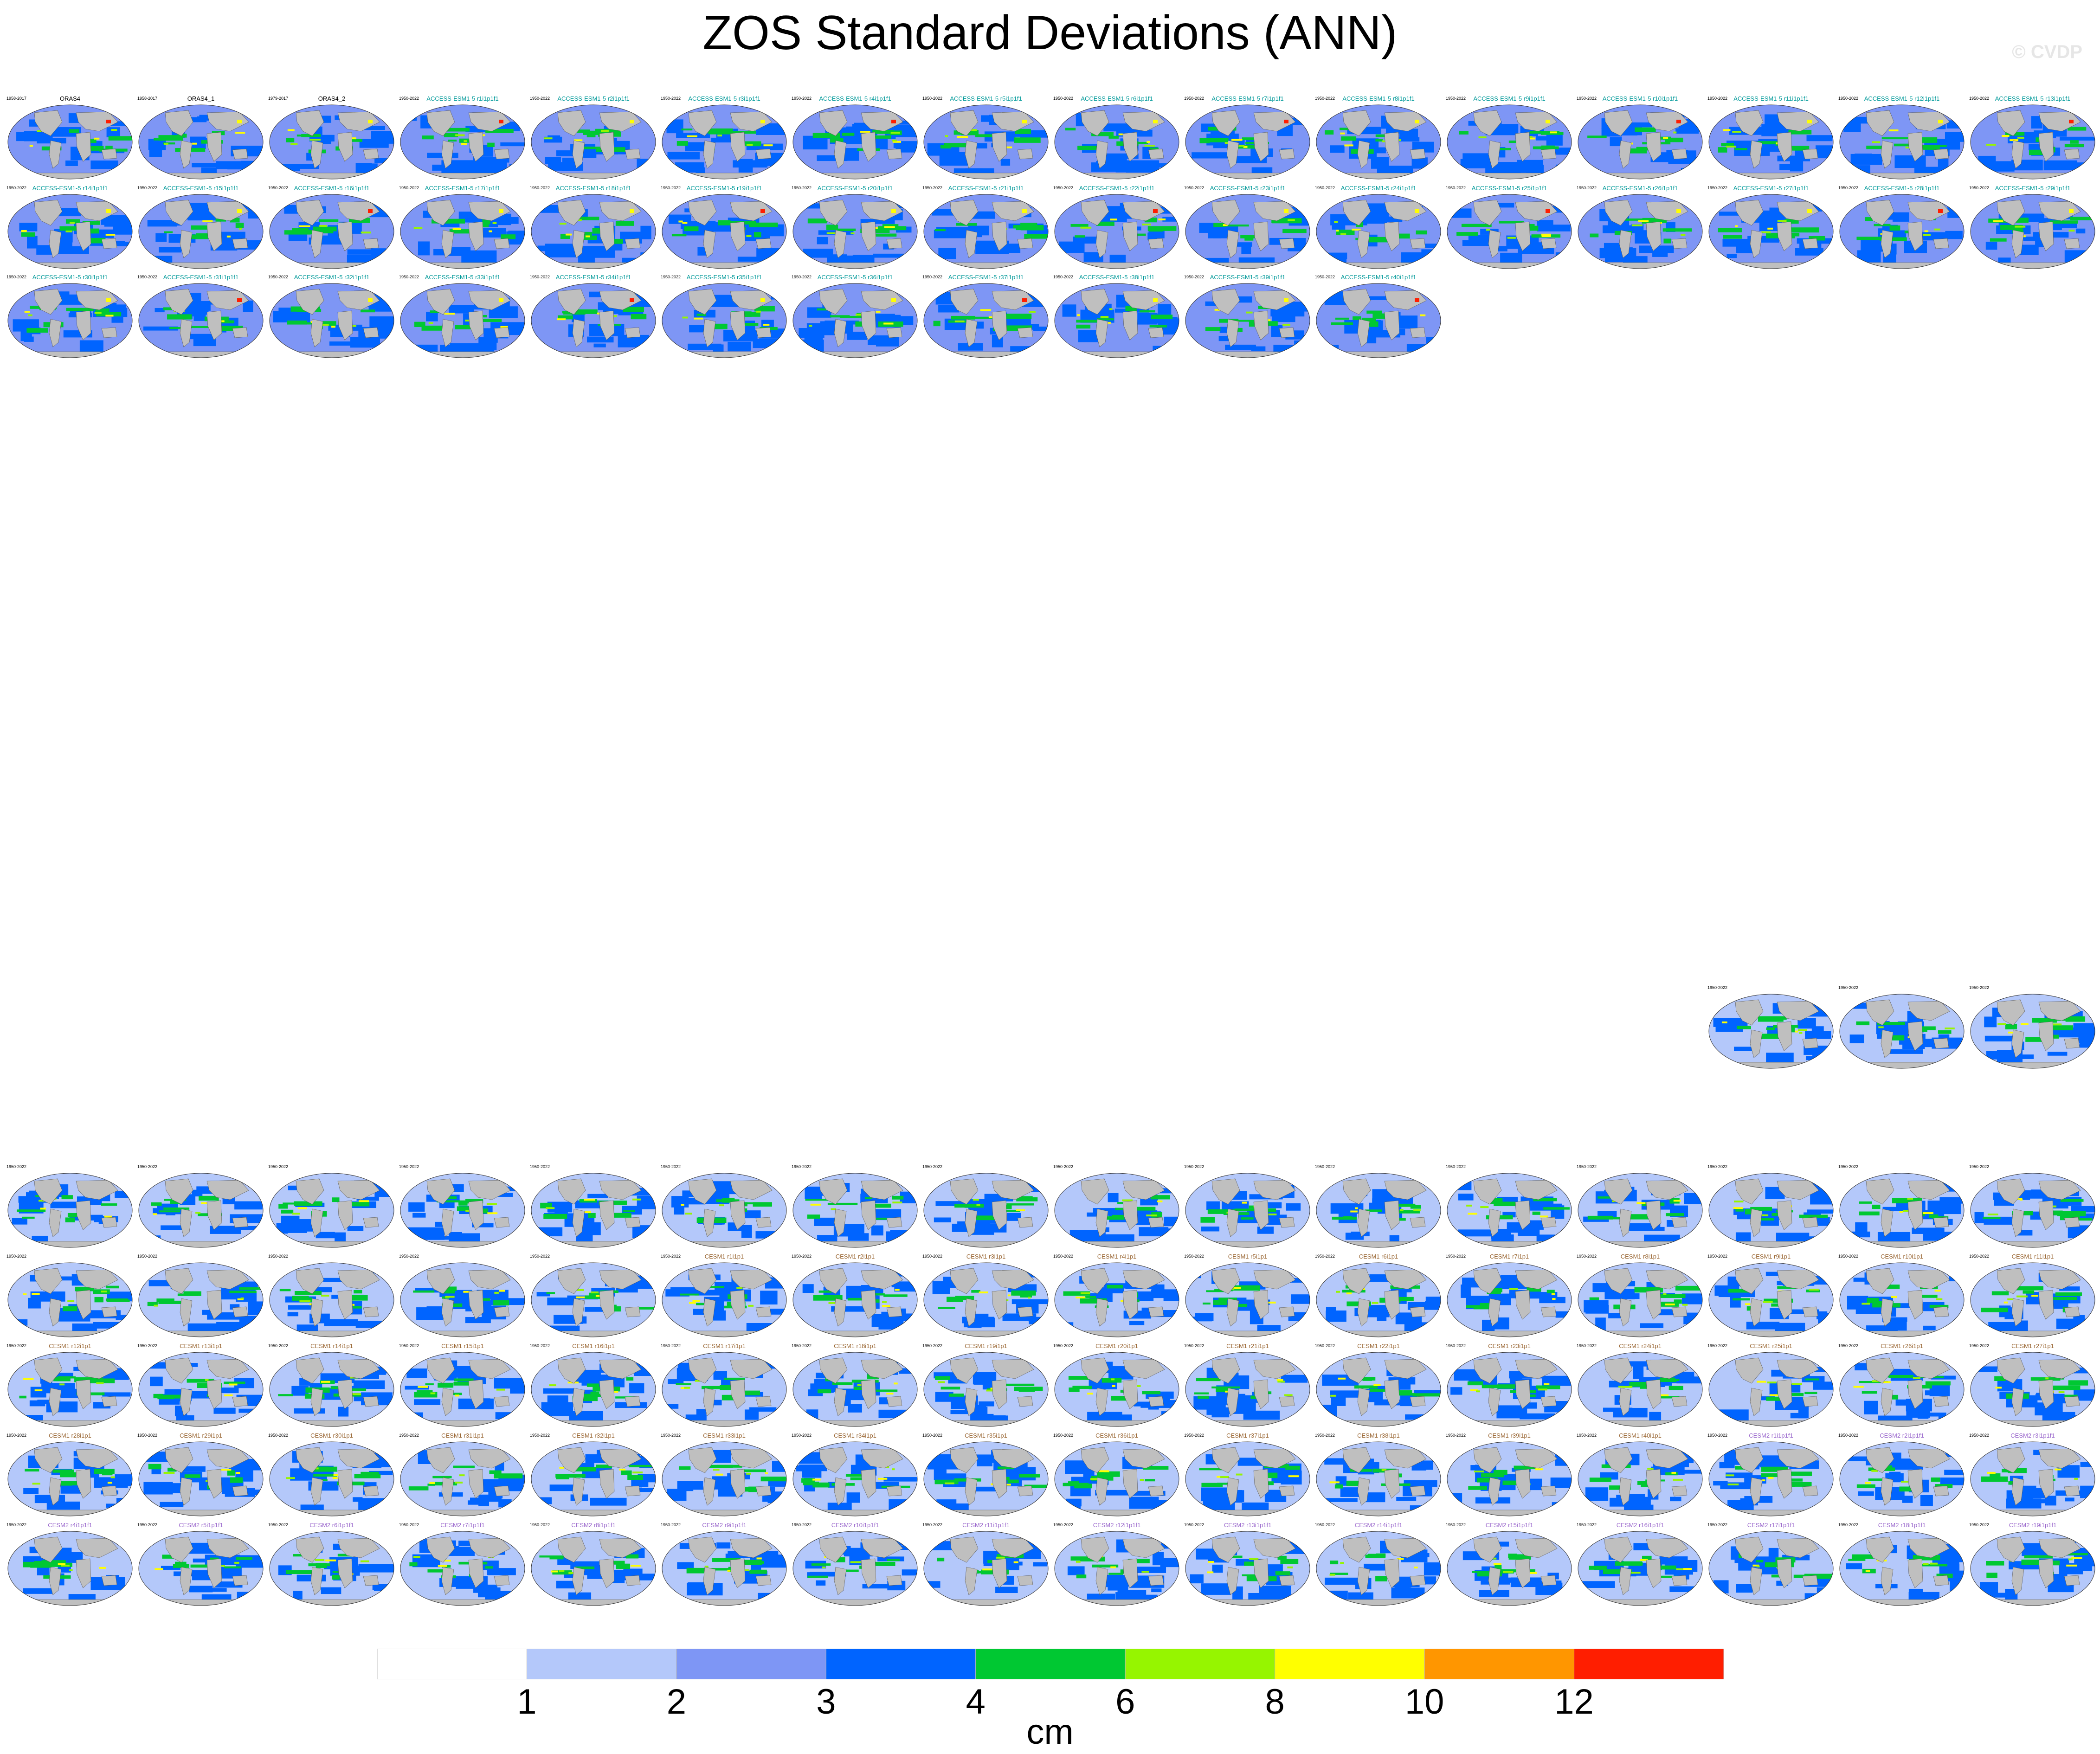  I want to click on map-panel: 1950-2022 CESM2 r10i1p1f1, so click(856, 1564).